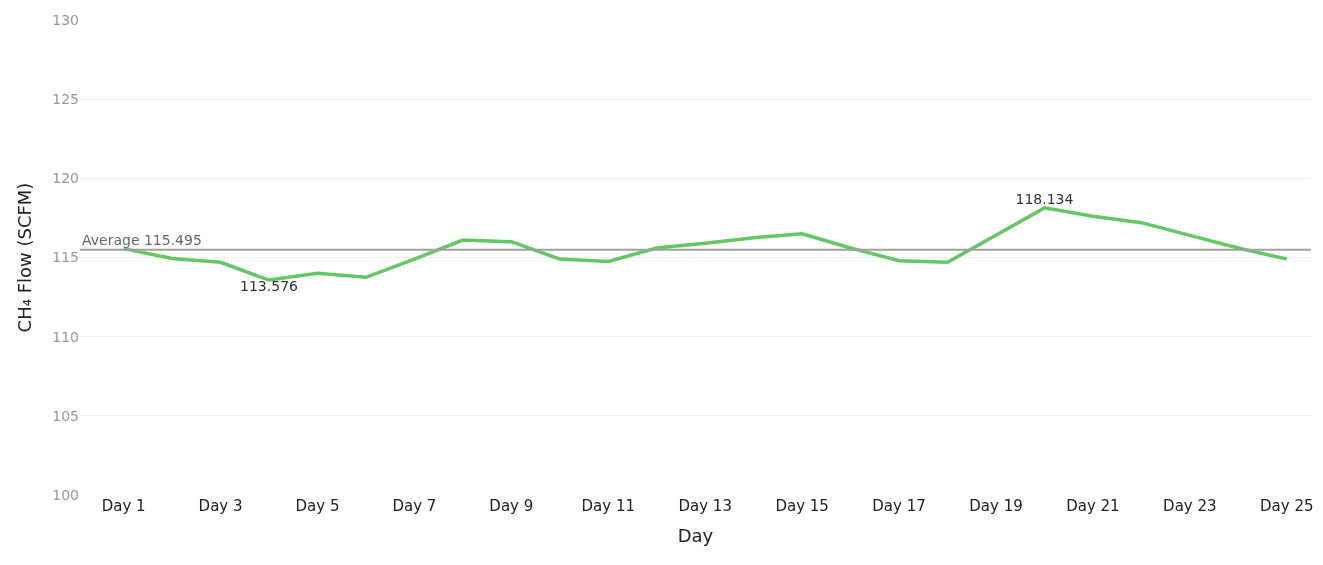  What do you see at coordinates (65, 99) in the screenshot?
I see `y-tick-label: 125` at bounding box center [65, 99].